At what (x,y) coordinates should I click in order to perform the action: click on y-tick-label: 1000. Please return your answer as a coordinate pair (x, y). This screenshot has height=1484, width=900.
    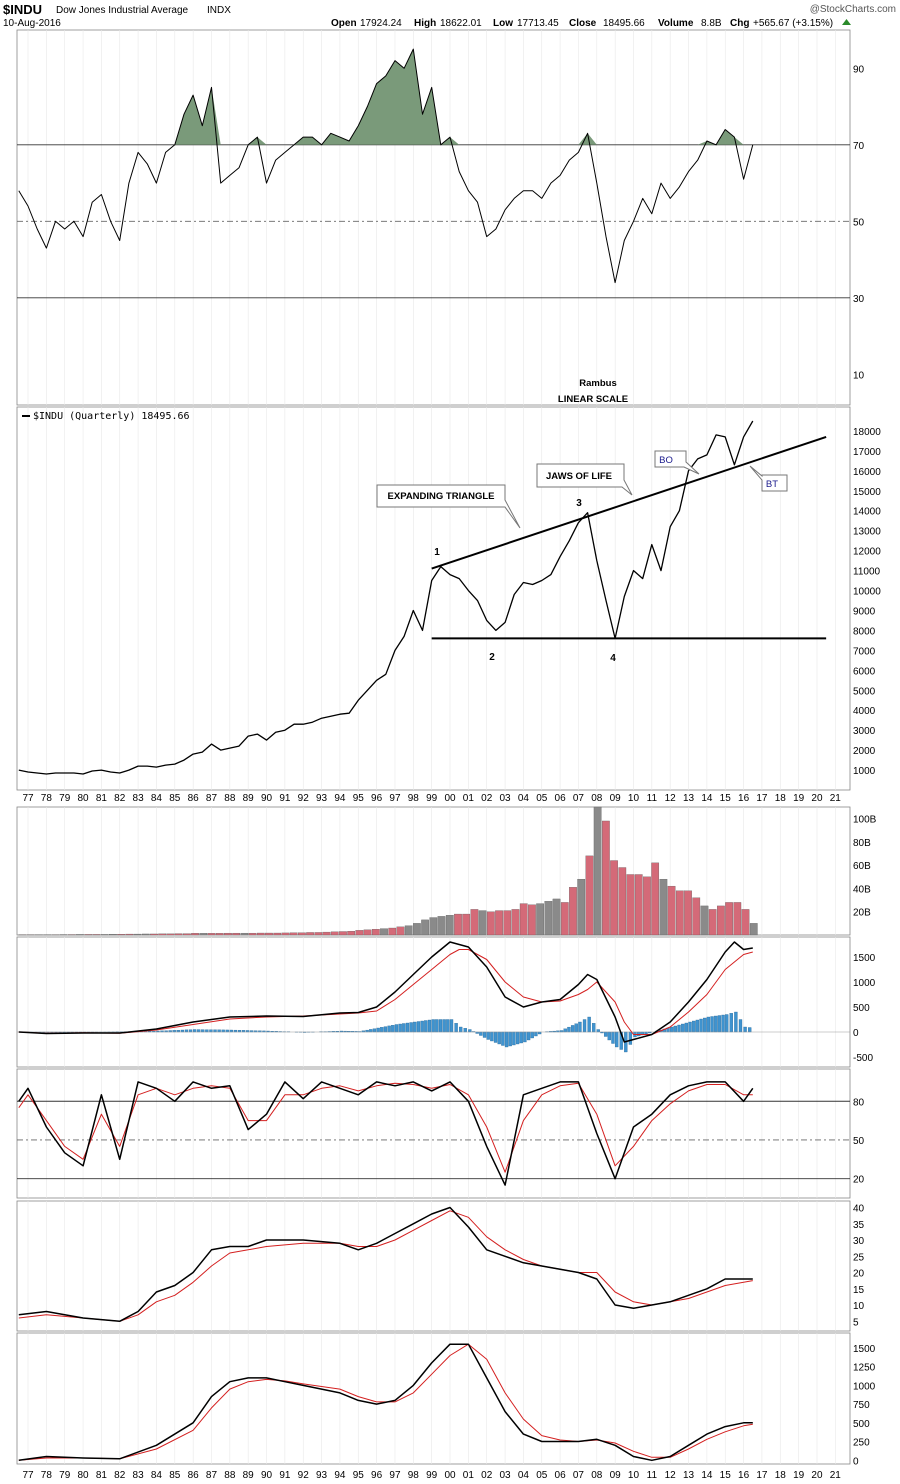
    Looking at the image, I should click on (864, 1386).